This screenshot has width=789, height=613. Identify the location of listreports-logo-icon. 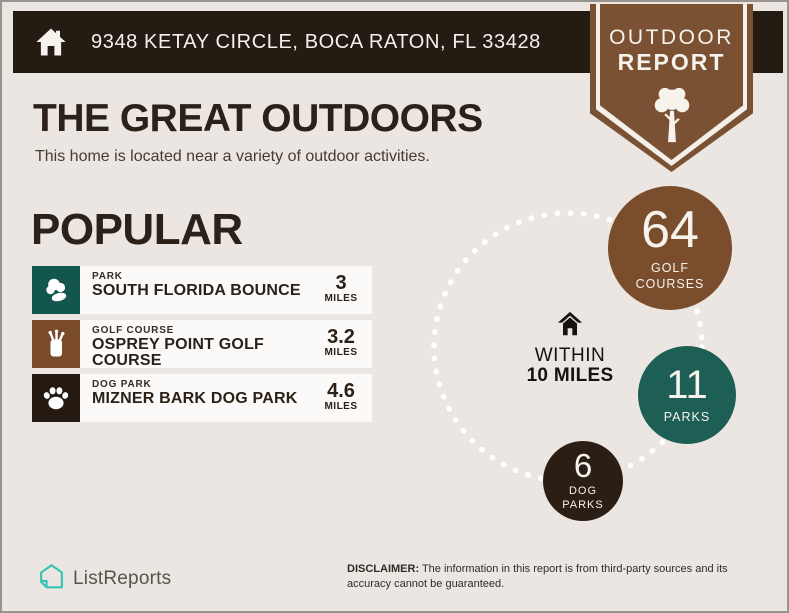
(51, 579).